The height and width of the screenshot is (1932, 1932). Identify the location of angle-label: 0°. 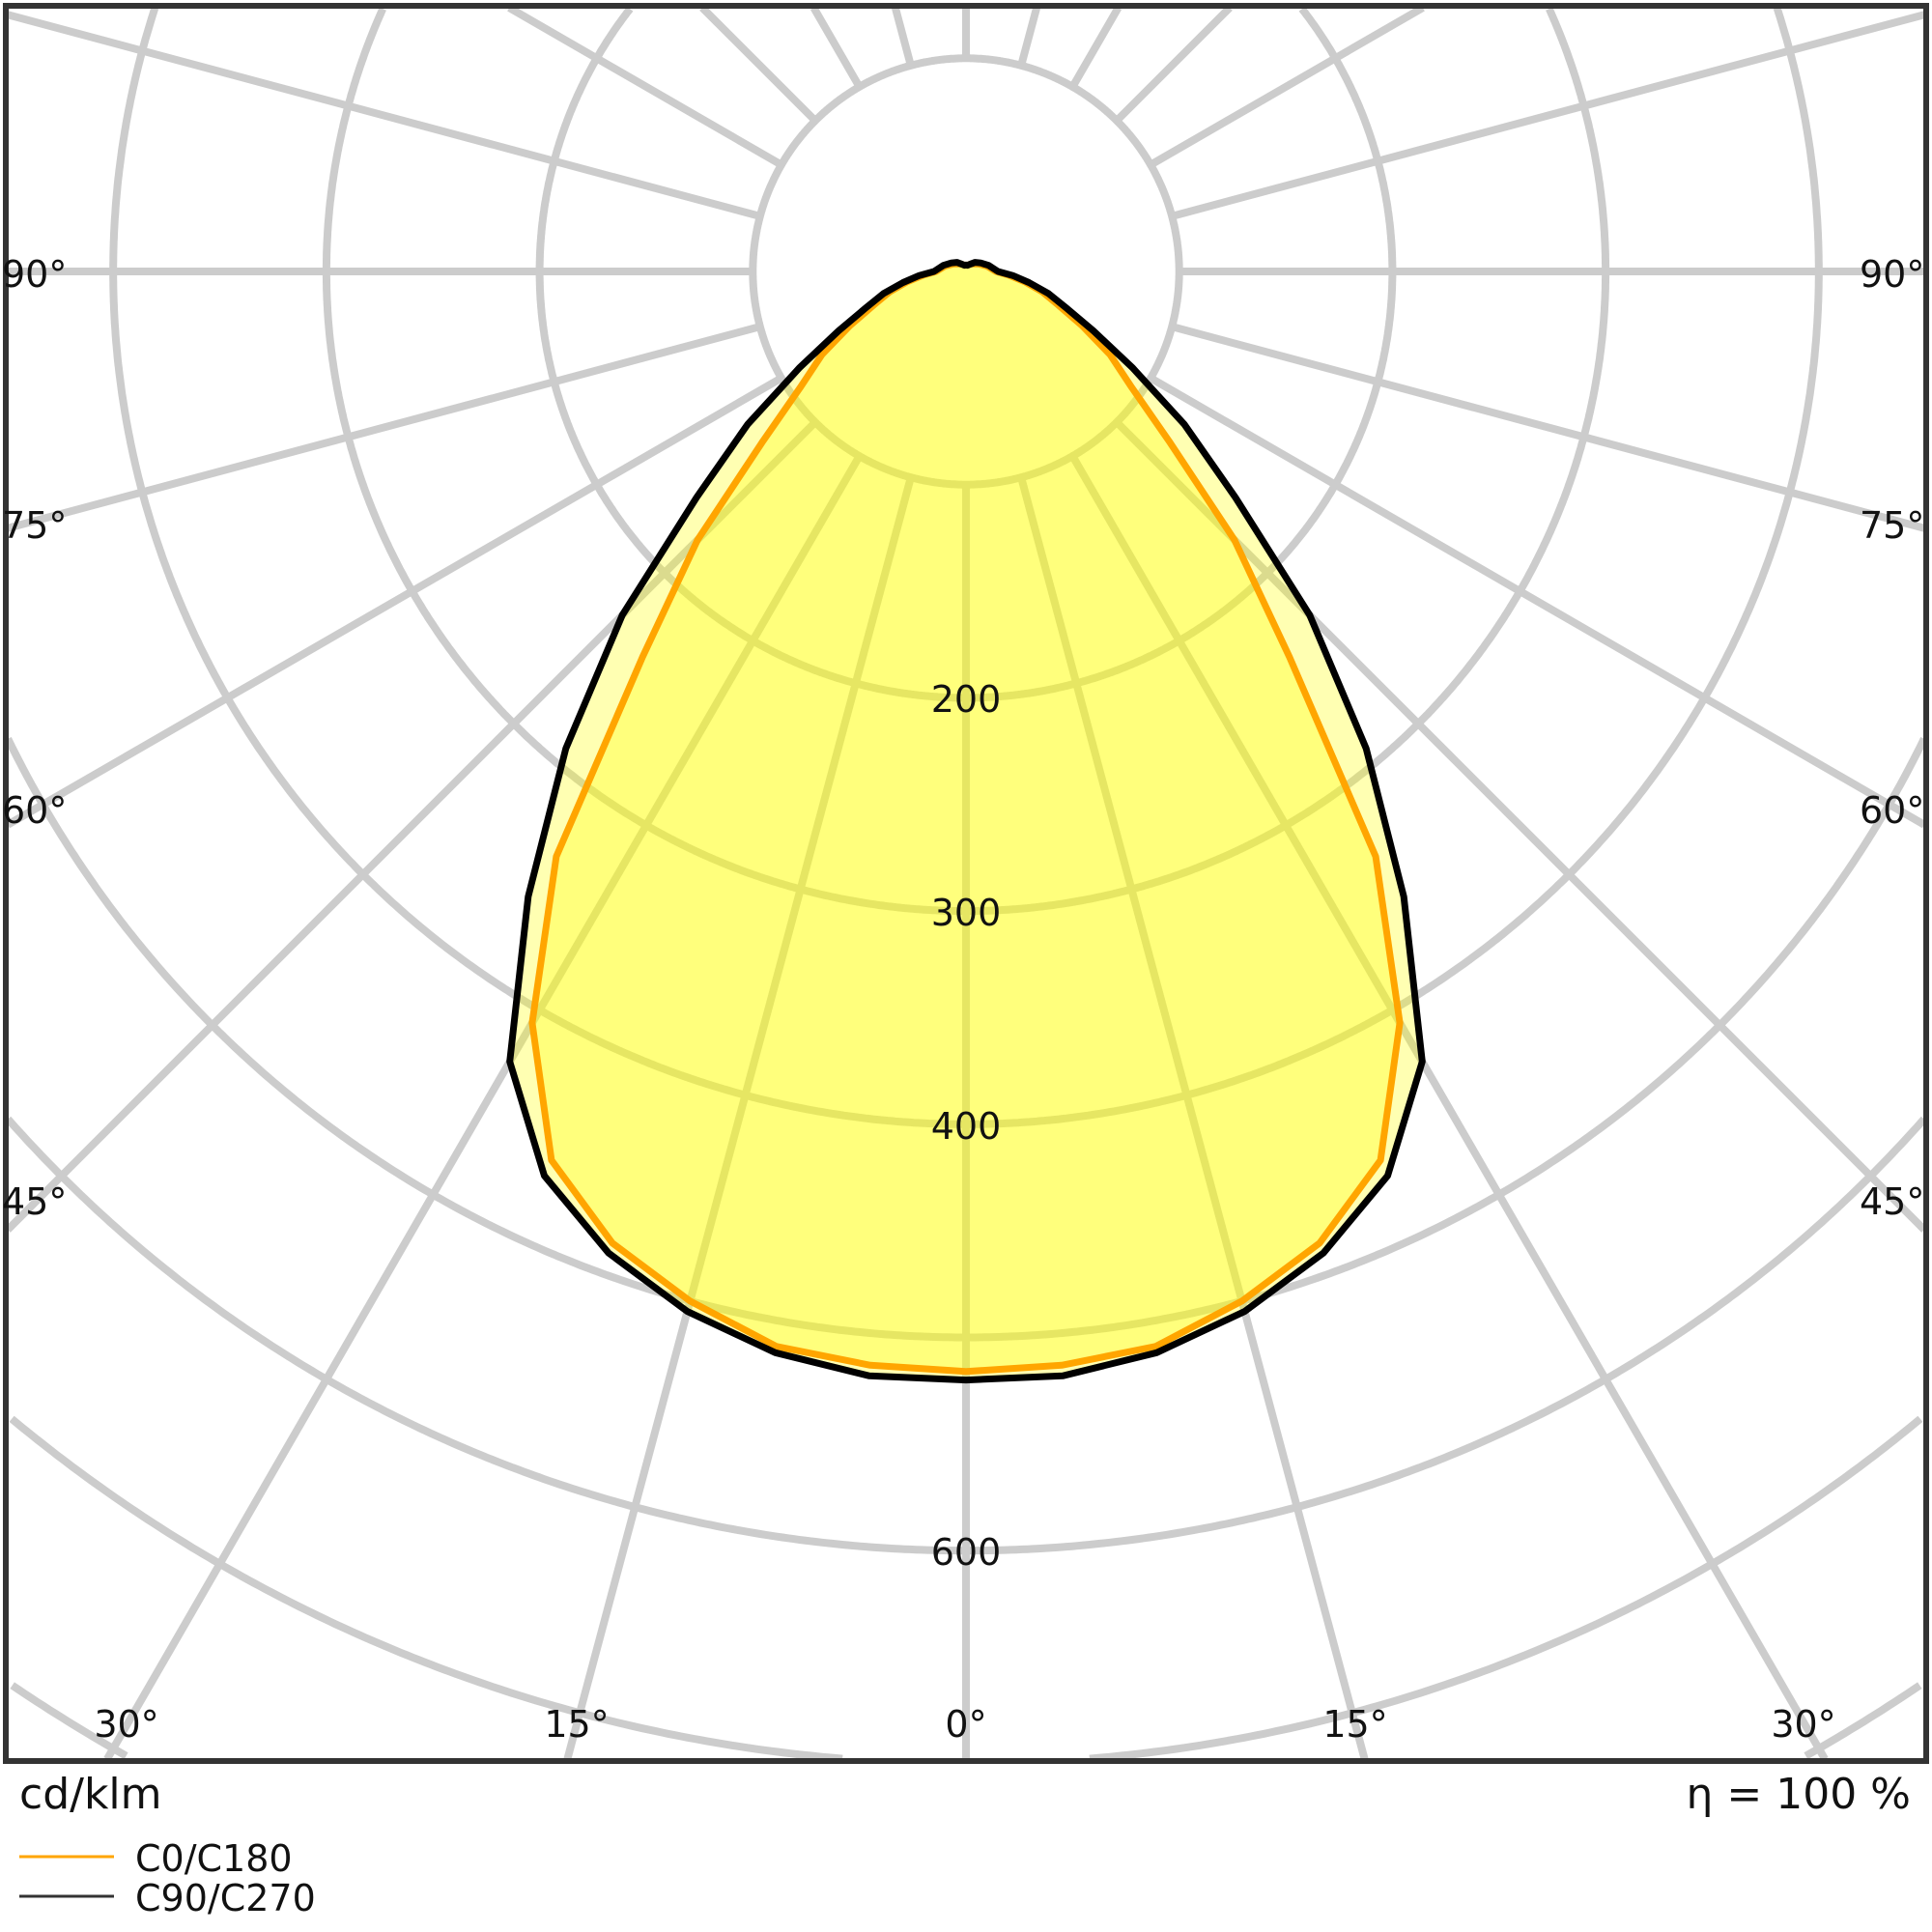
(965, 1724).